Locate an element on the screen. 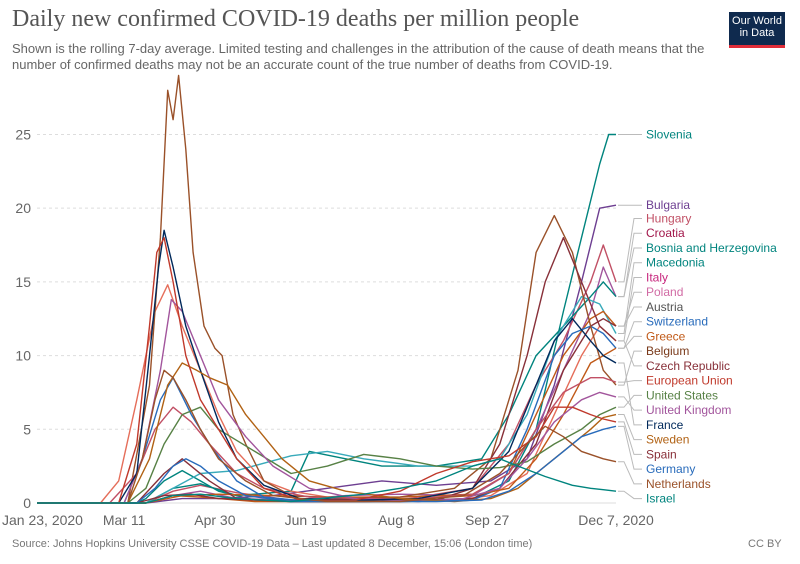 The image size is (800, 564). series-line-united-states is located at coordinates (327, 455).